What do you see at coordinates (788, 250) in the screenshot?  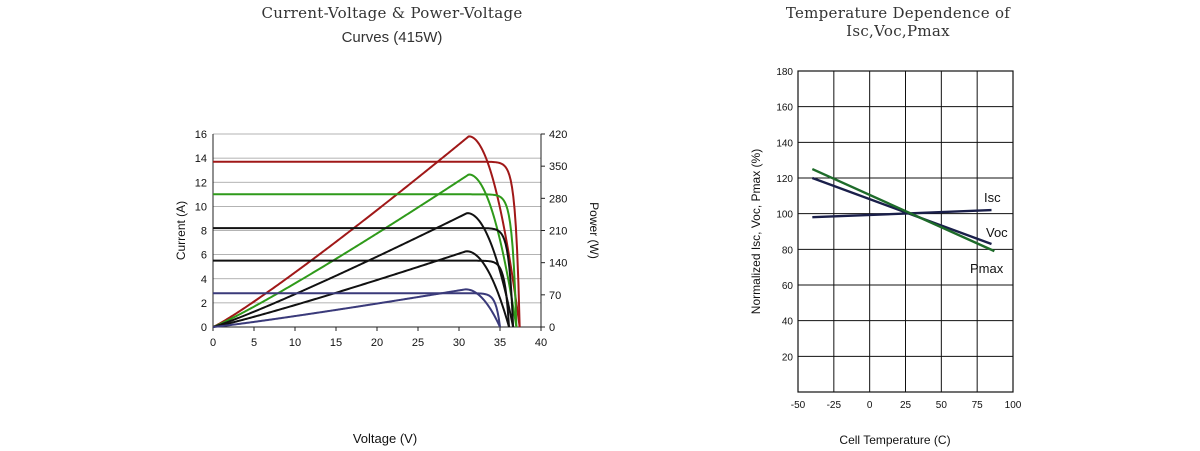 I see `temp-y-tick-label: 80` at bounding box center [788, 250].